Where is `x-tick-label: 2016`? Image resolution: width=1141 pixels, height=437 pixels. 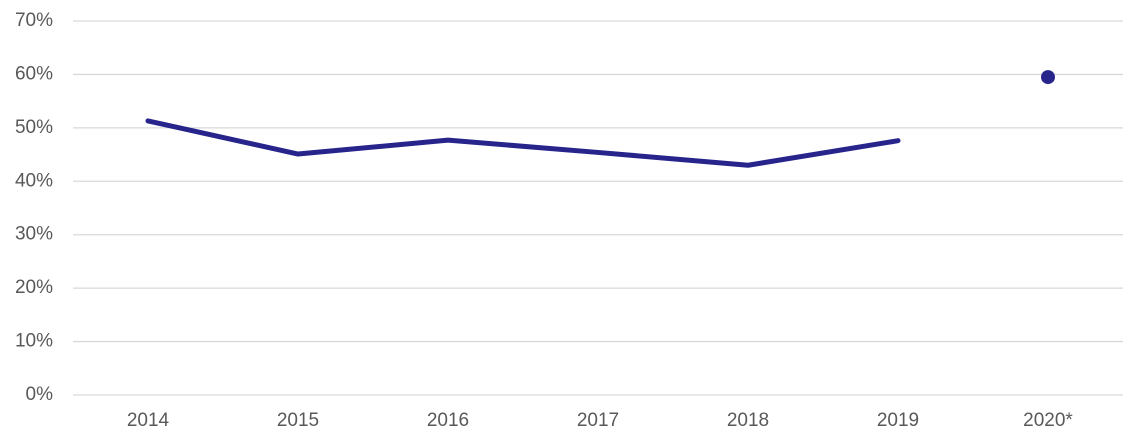
x-tick-label: 2016 is located at coordinates (448, 420).